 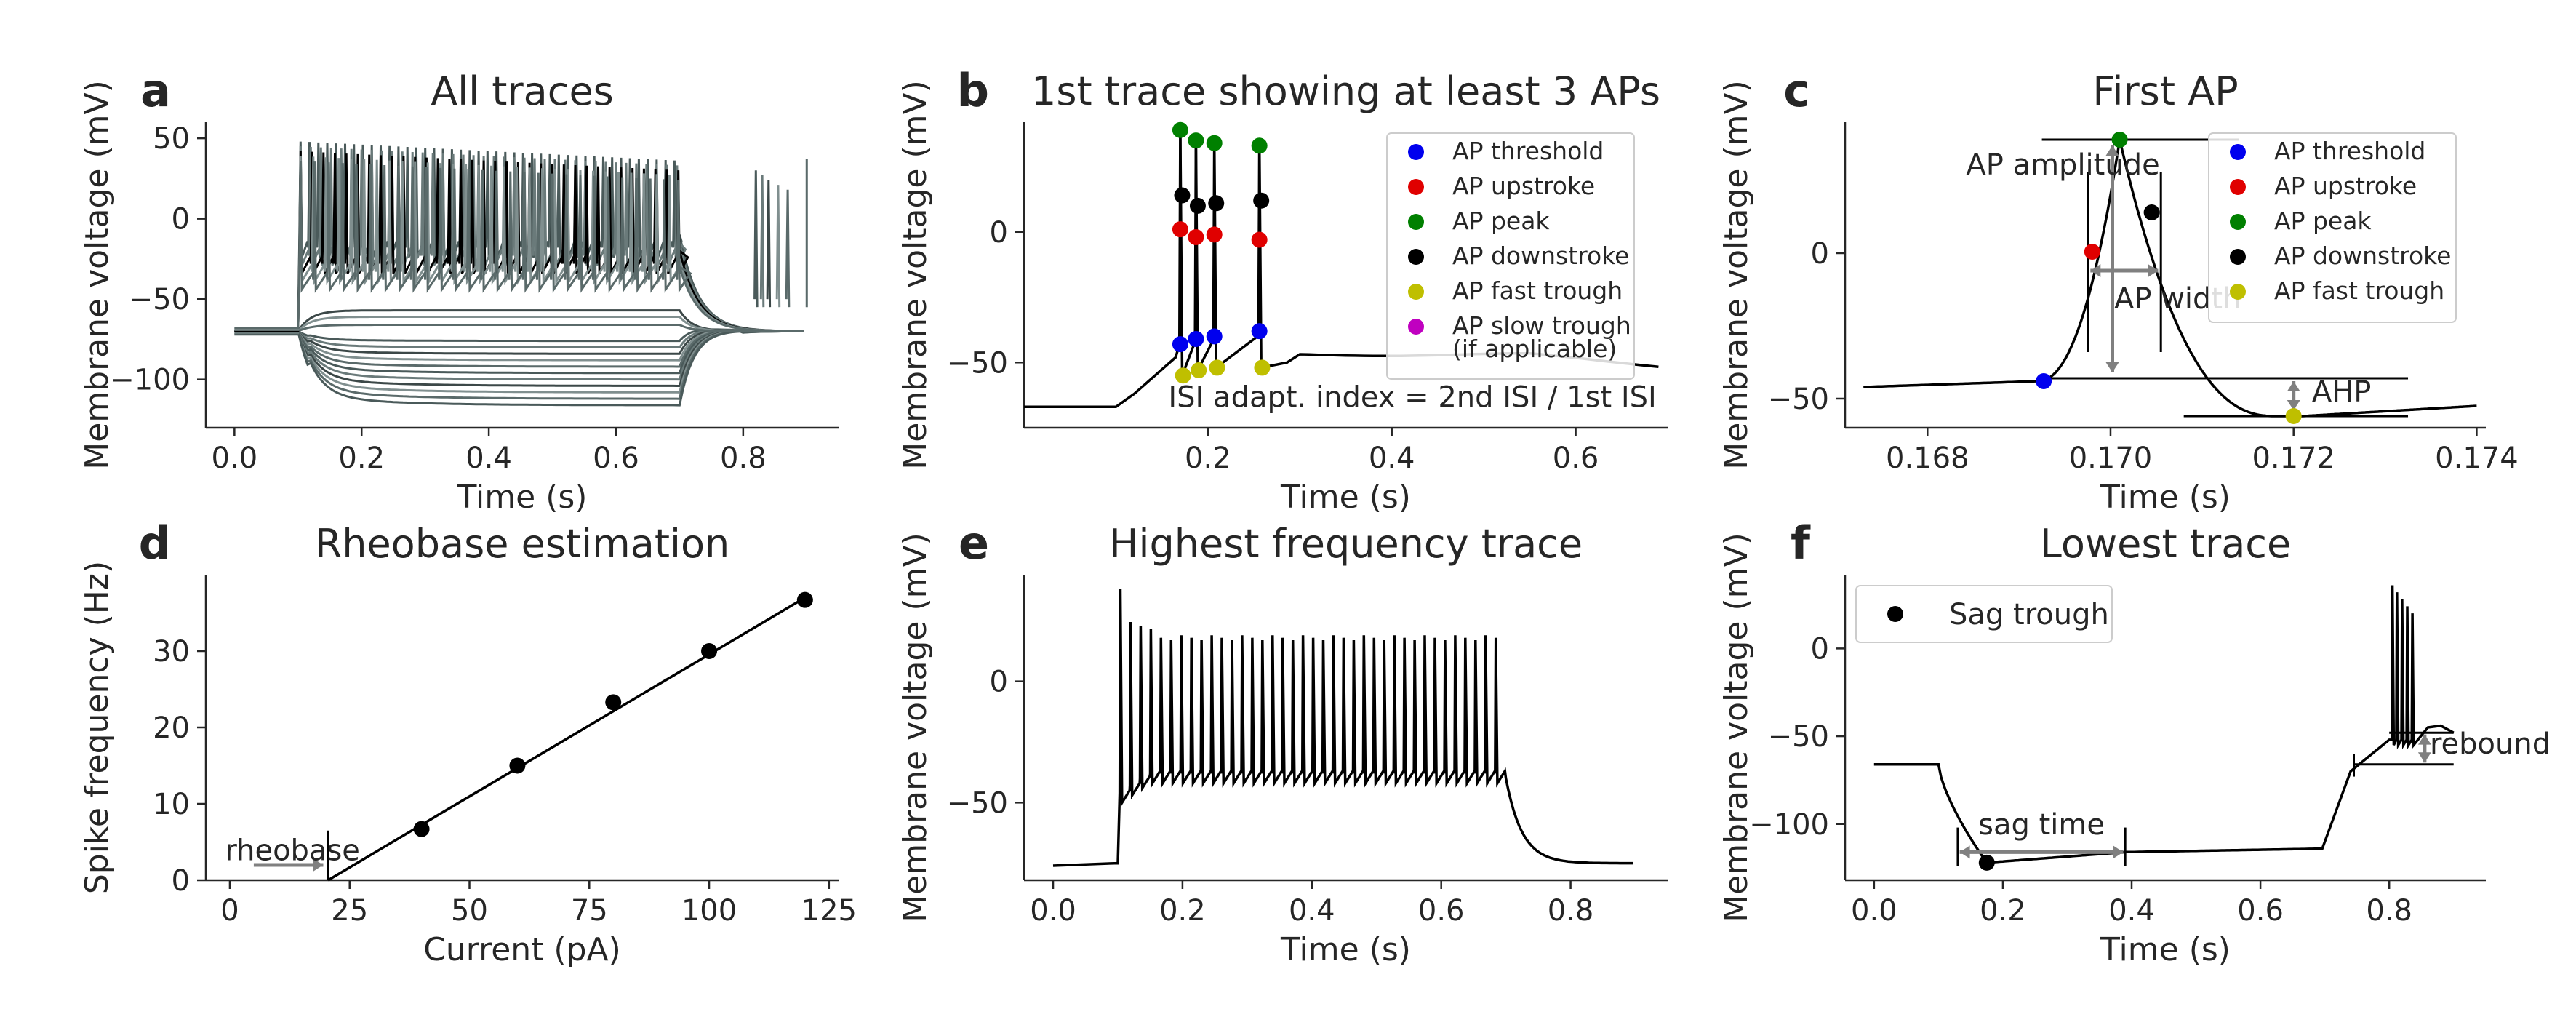 What do you see at coordinates (1964, 852) in the screenshot?
I see `sag-time-arrow-head-start` at bounding box center [1964, 852].